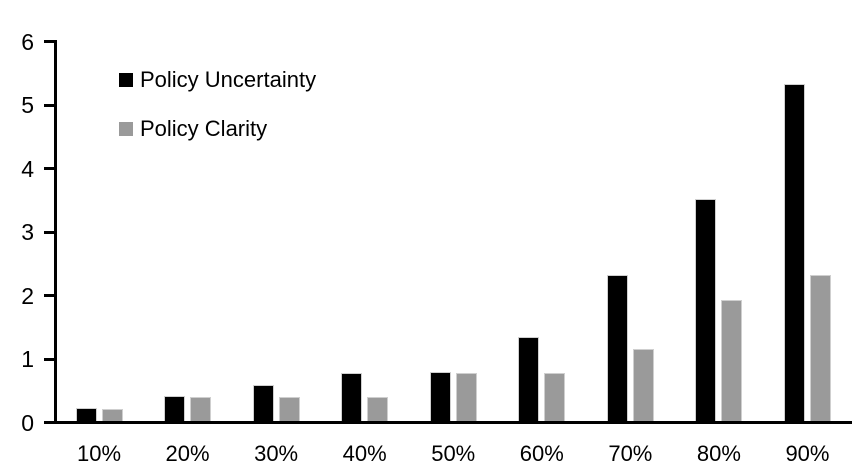 This screenshot has height=475, width=852. What do you see at coordinates (630, 453) in the screenshot?
I see `x-category-label: 70%` at bounding box center [630, 453].